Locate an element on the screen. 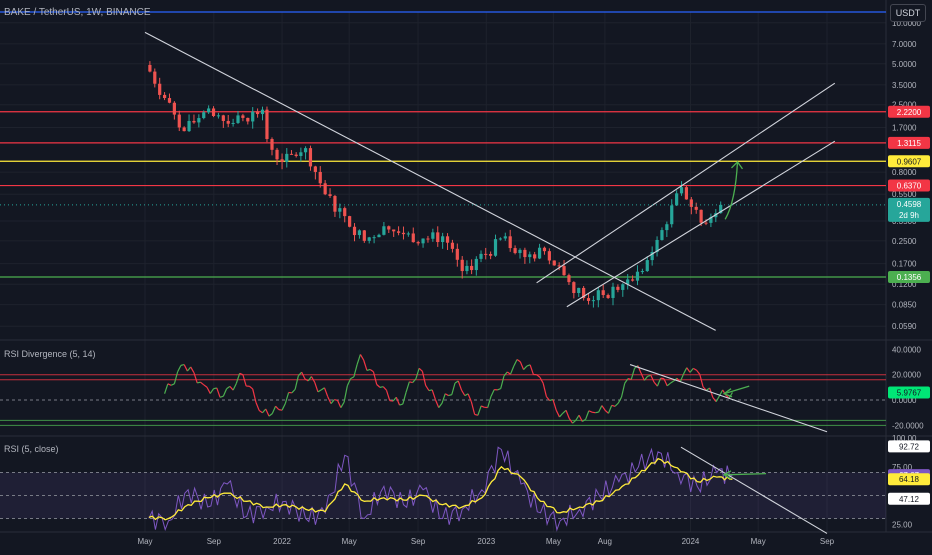 The width and height of the screenshot is (932, 555). price-tick-label: 0.0850 is located at coordinates (904, 305).